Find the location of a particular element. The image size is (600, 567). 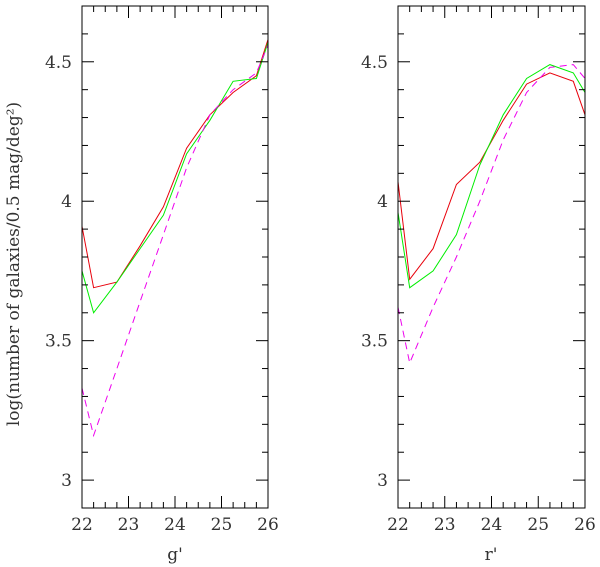

r-band-x-tick-label: 25 is located at coordinates (538, 525).